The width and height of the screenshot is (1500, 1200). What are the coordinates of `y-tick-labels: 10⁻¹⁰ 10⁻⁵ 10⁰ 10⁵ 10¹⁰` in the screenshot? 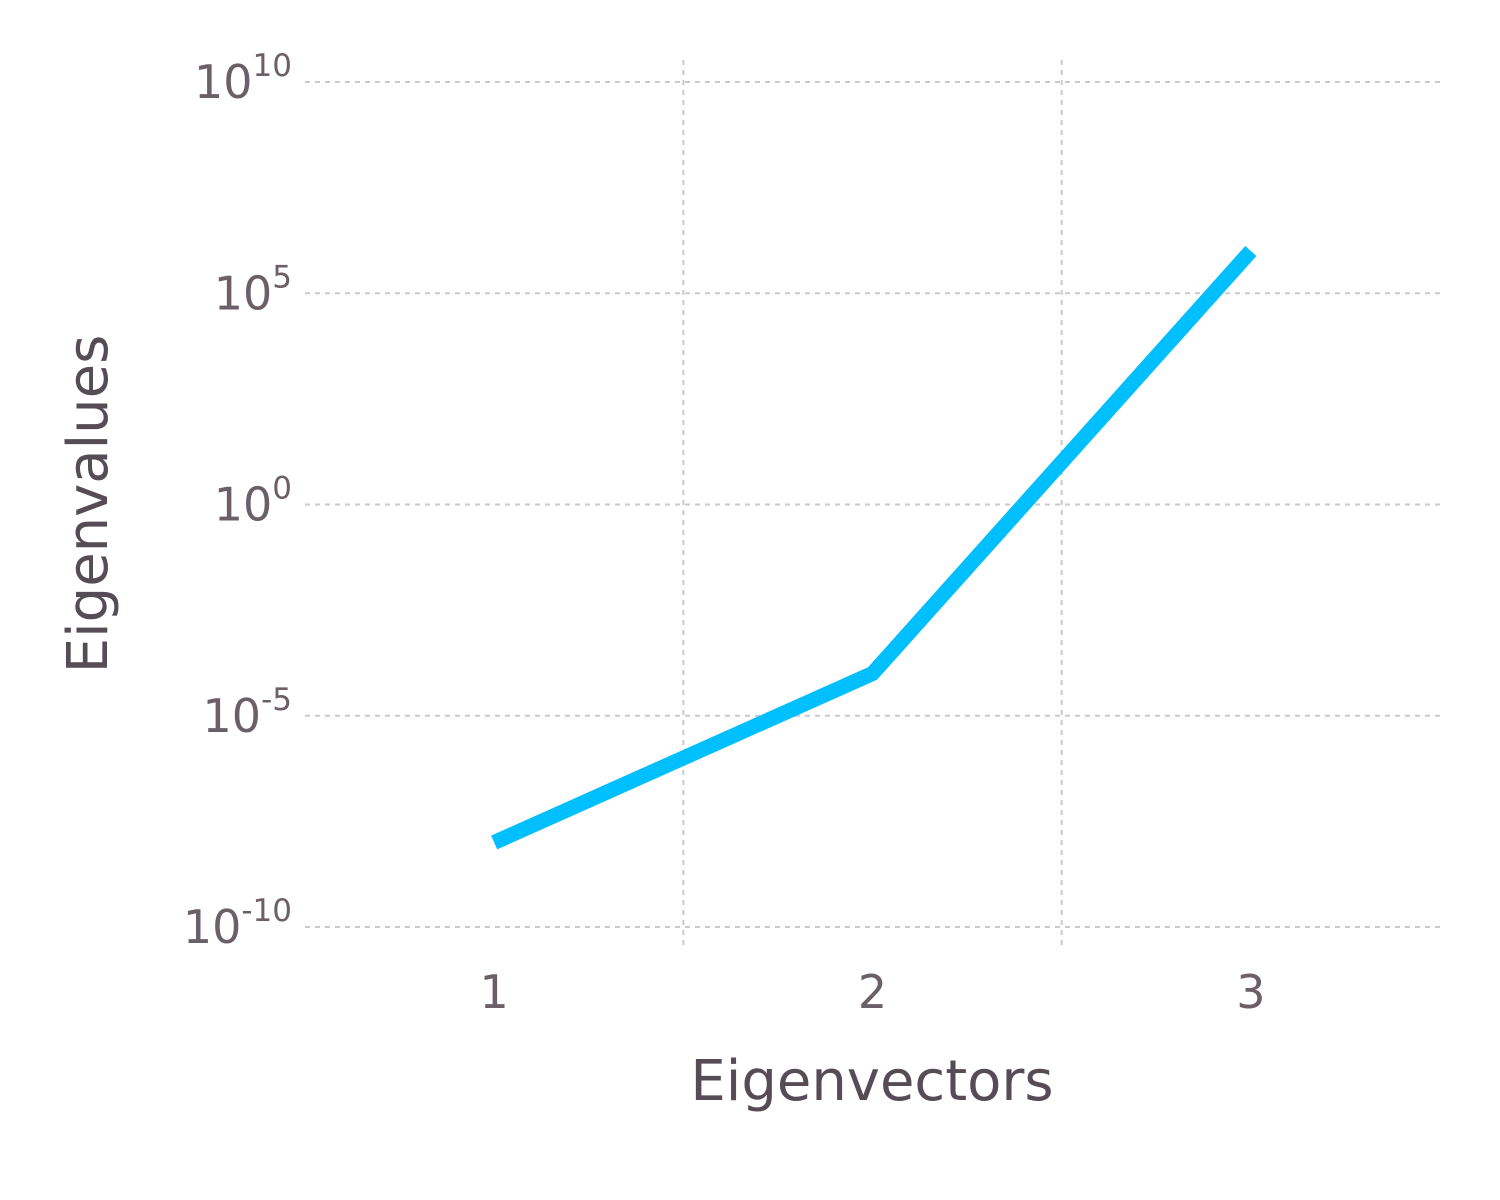 It's located at (237, 501).